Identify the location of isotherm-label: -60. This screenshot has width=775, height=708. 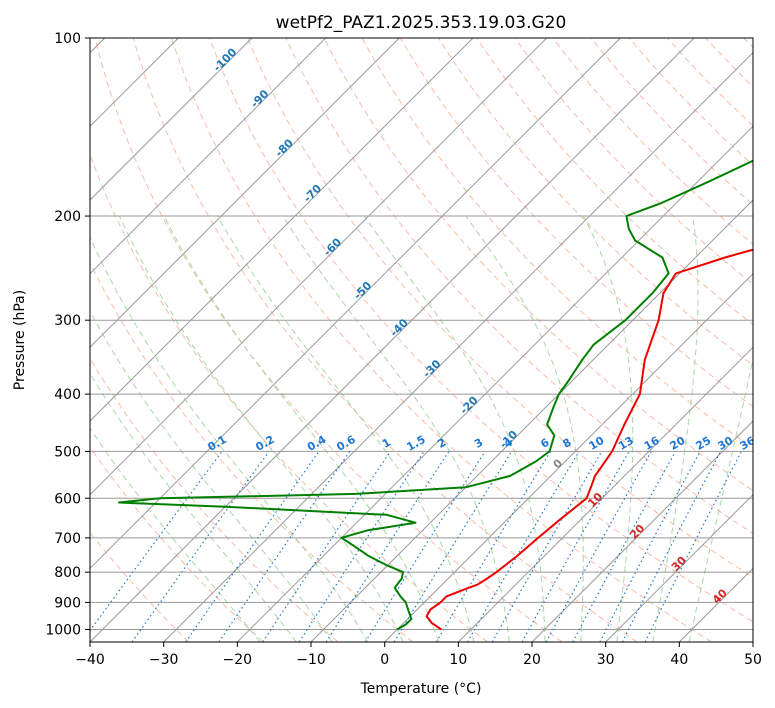
(332, 246).